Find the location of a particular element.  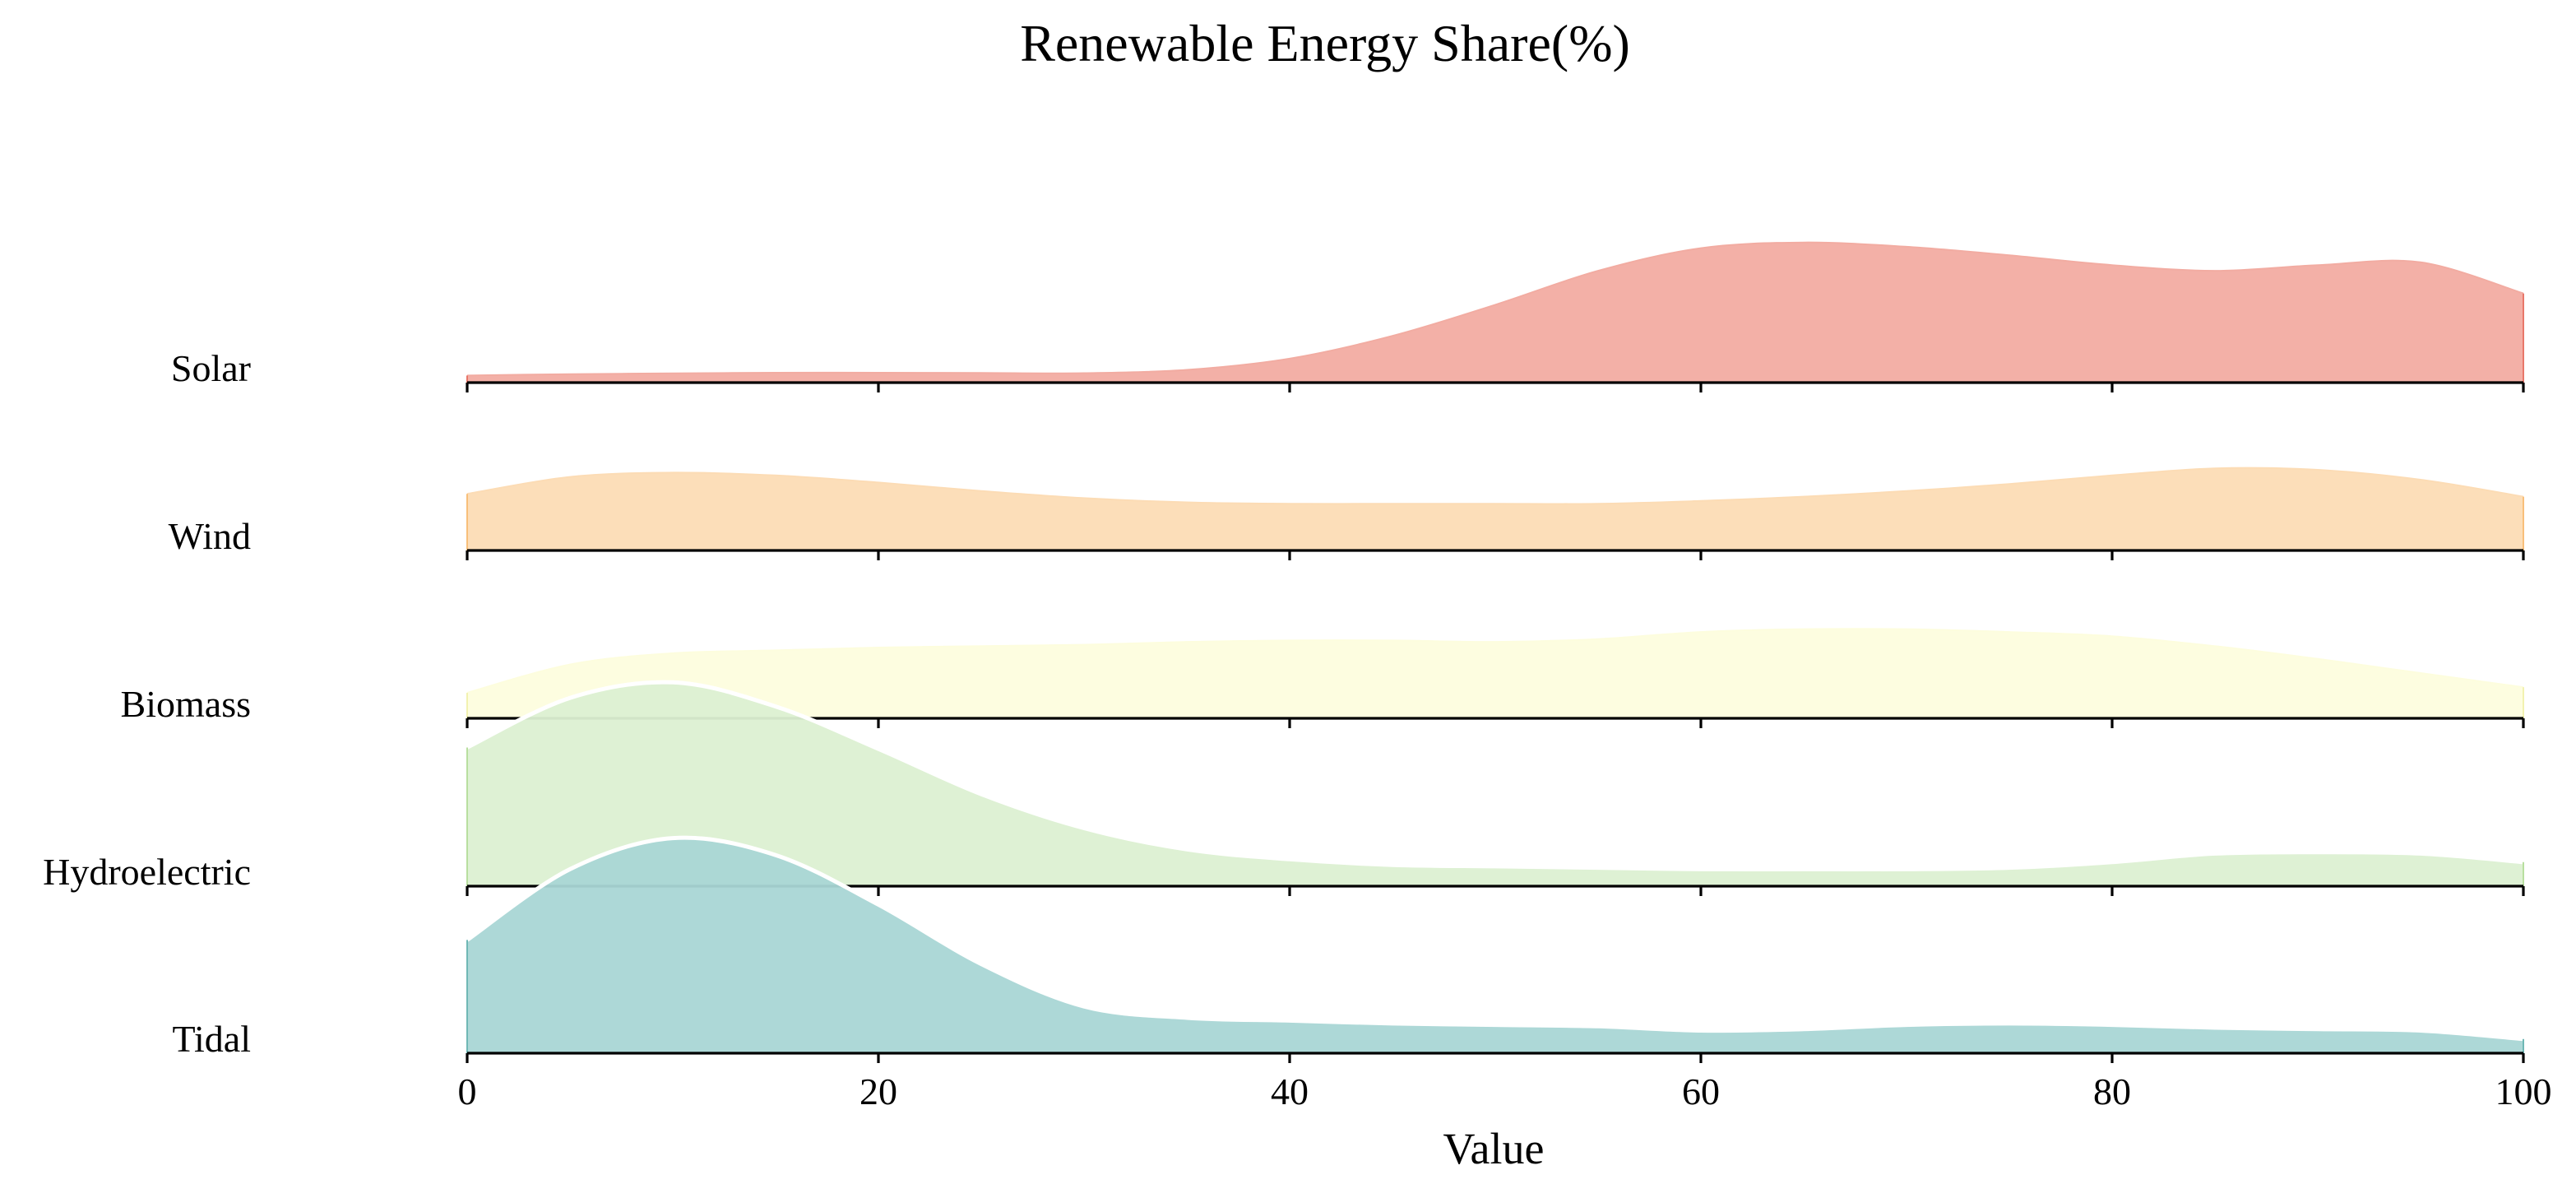

x-tick-label-40: 40 is located at coordinates (1290, 1091).